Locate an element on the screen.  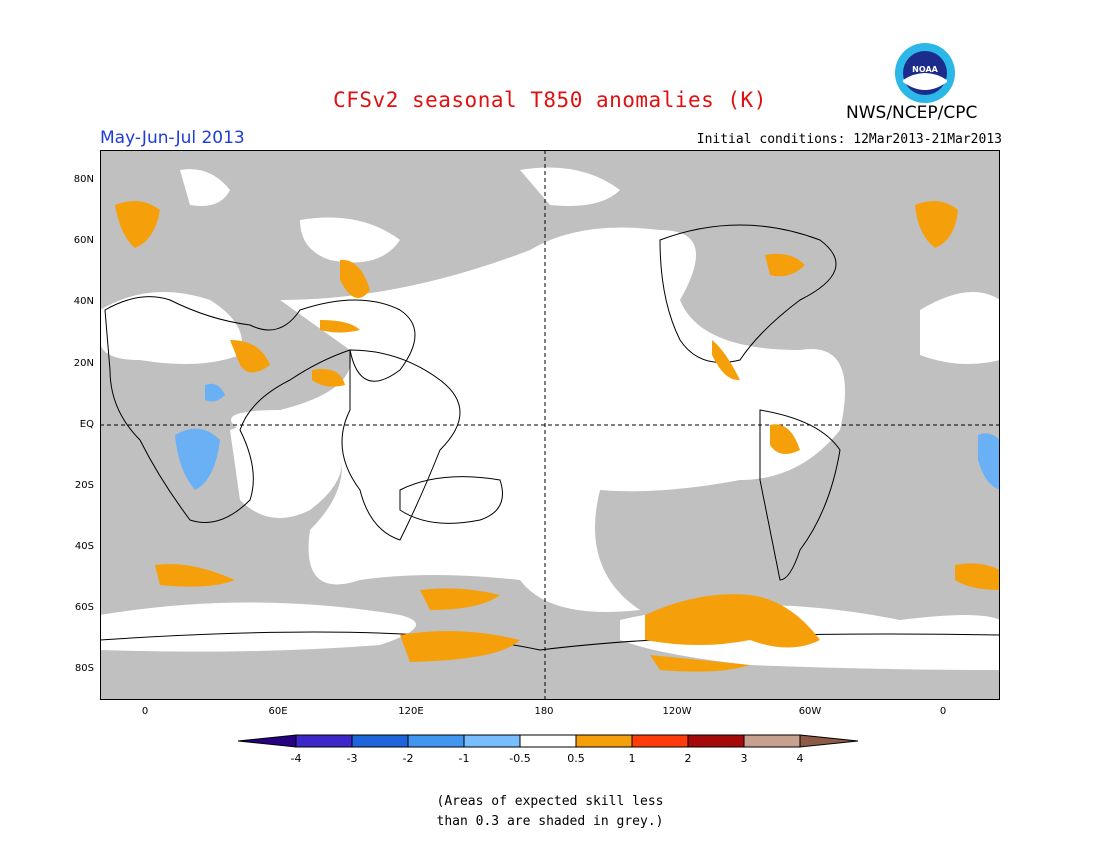
lon-label: 60E is located at coordinates (278, 711).